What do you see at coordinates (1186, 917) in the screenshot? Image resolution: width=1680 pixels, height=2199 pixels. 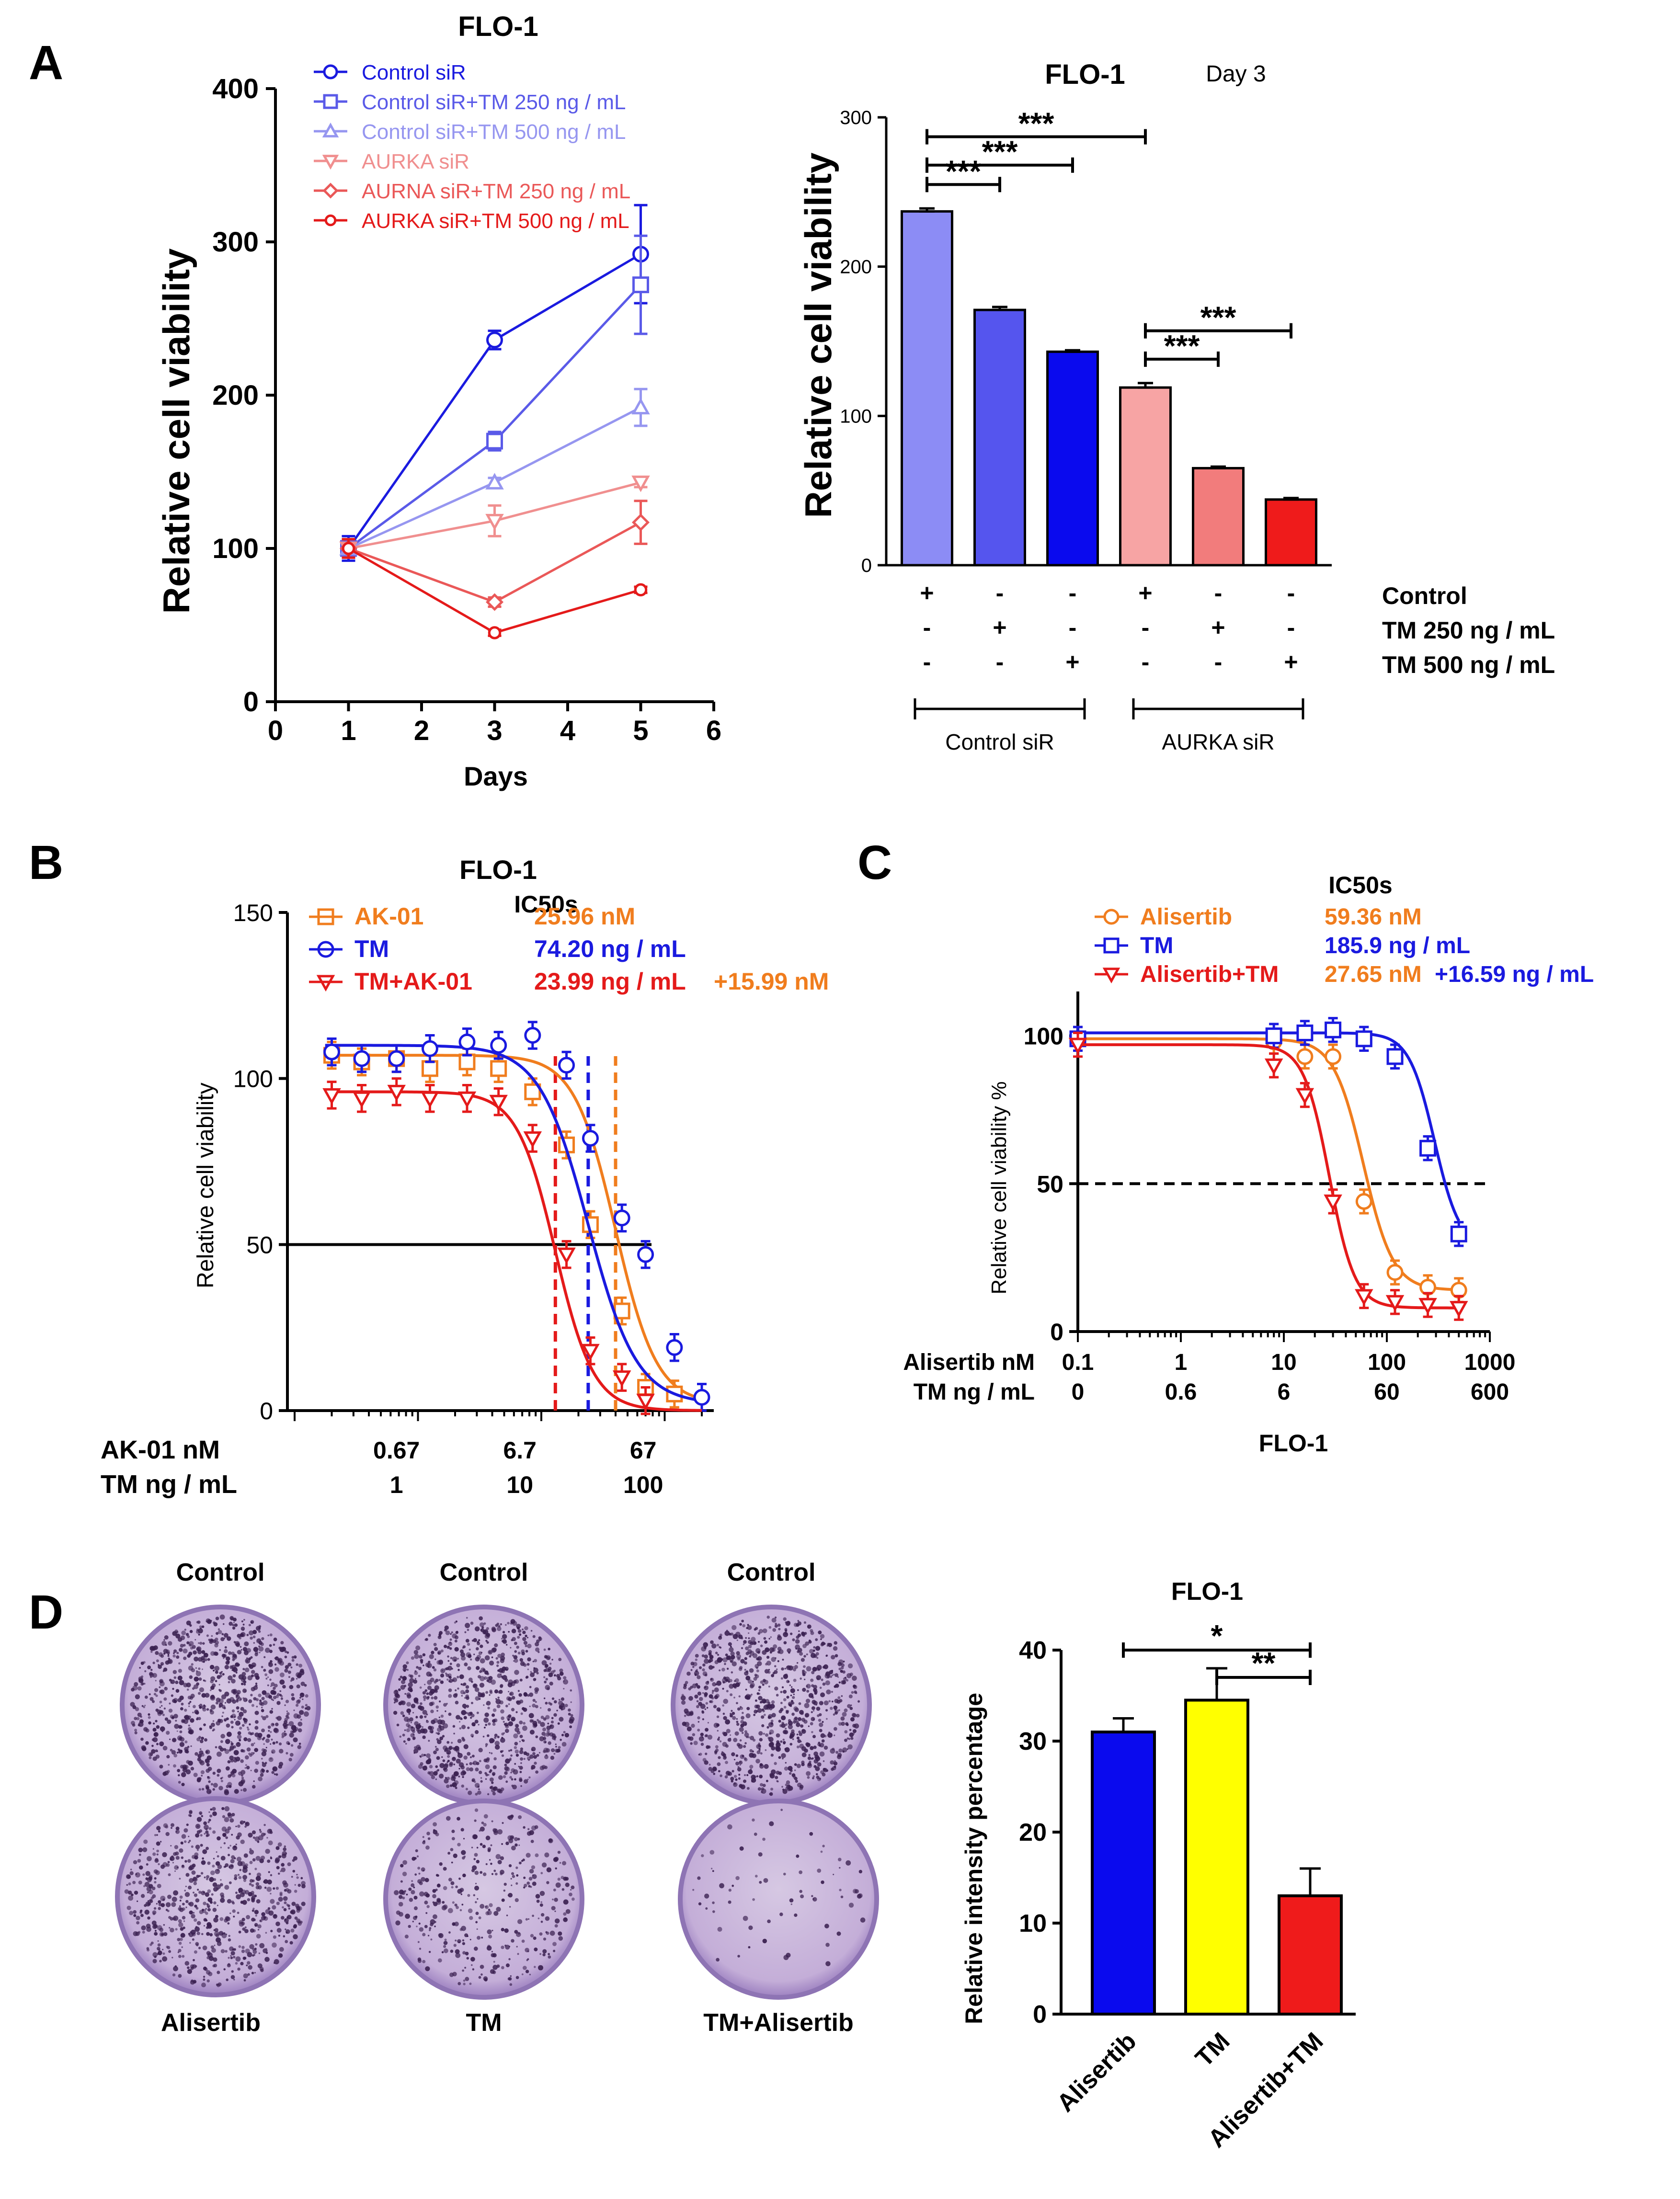 I see `legend-label: Alisertib` at bounding box center [1186, 917].